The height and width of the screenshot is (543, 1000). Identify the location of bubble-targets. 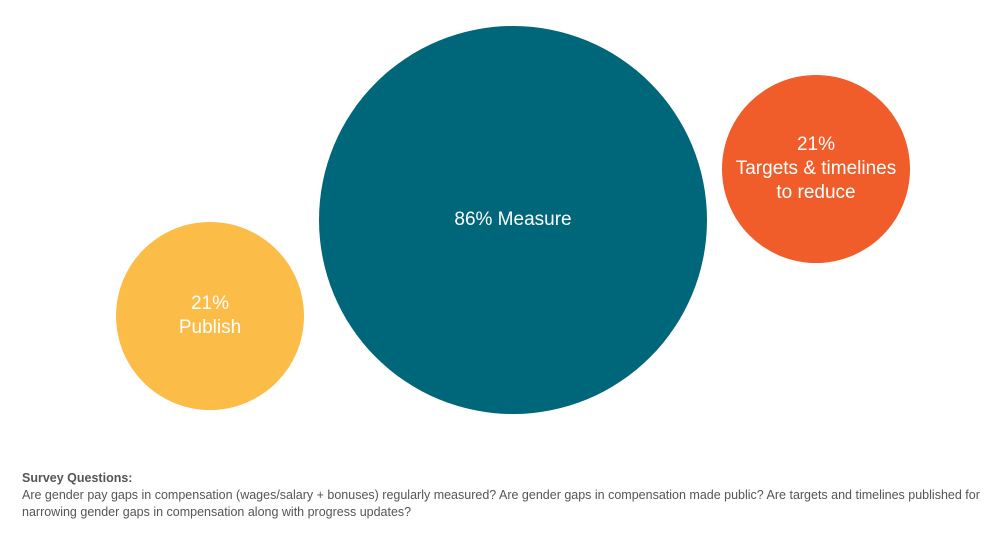
(816, 169).